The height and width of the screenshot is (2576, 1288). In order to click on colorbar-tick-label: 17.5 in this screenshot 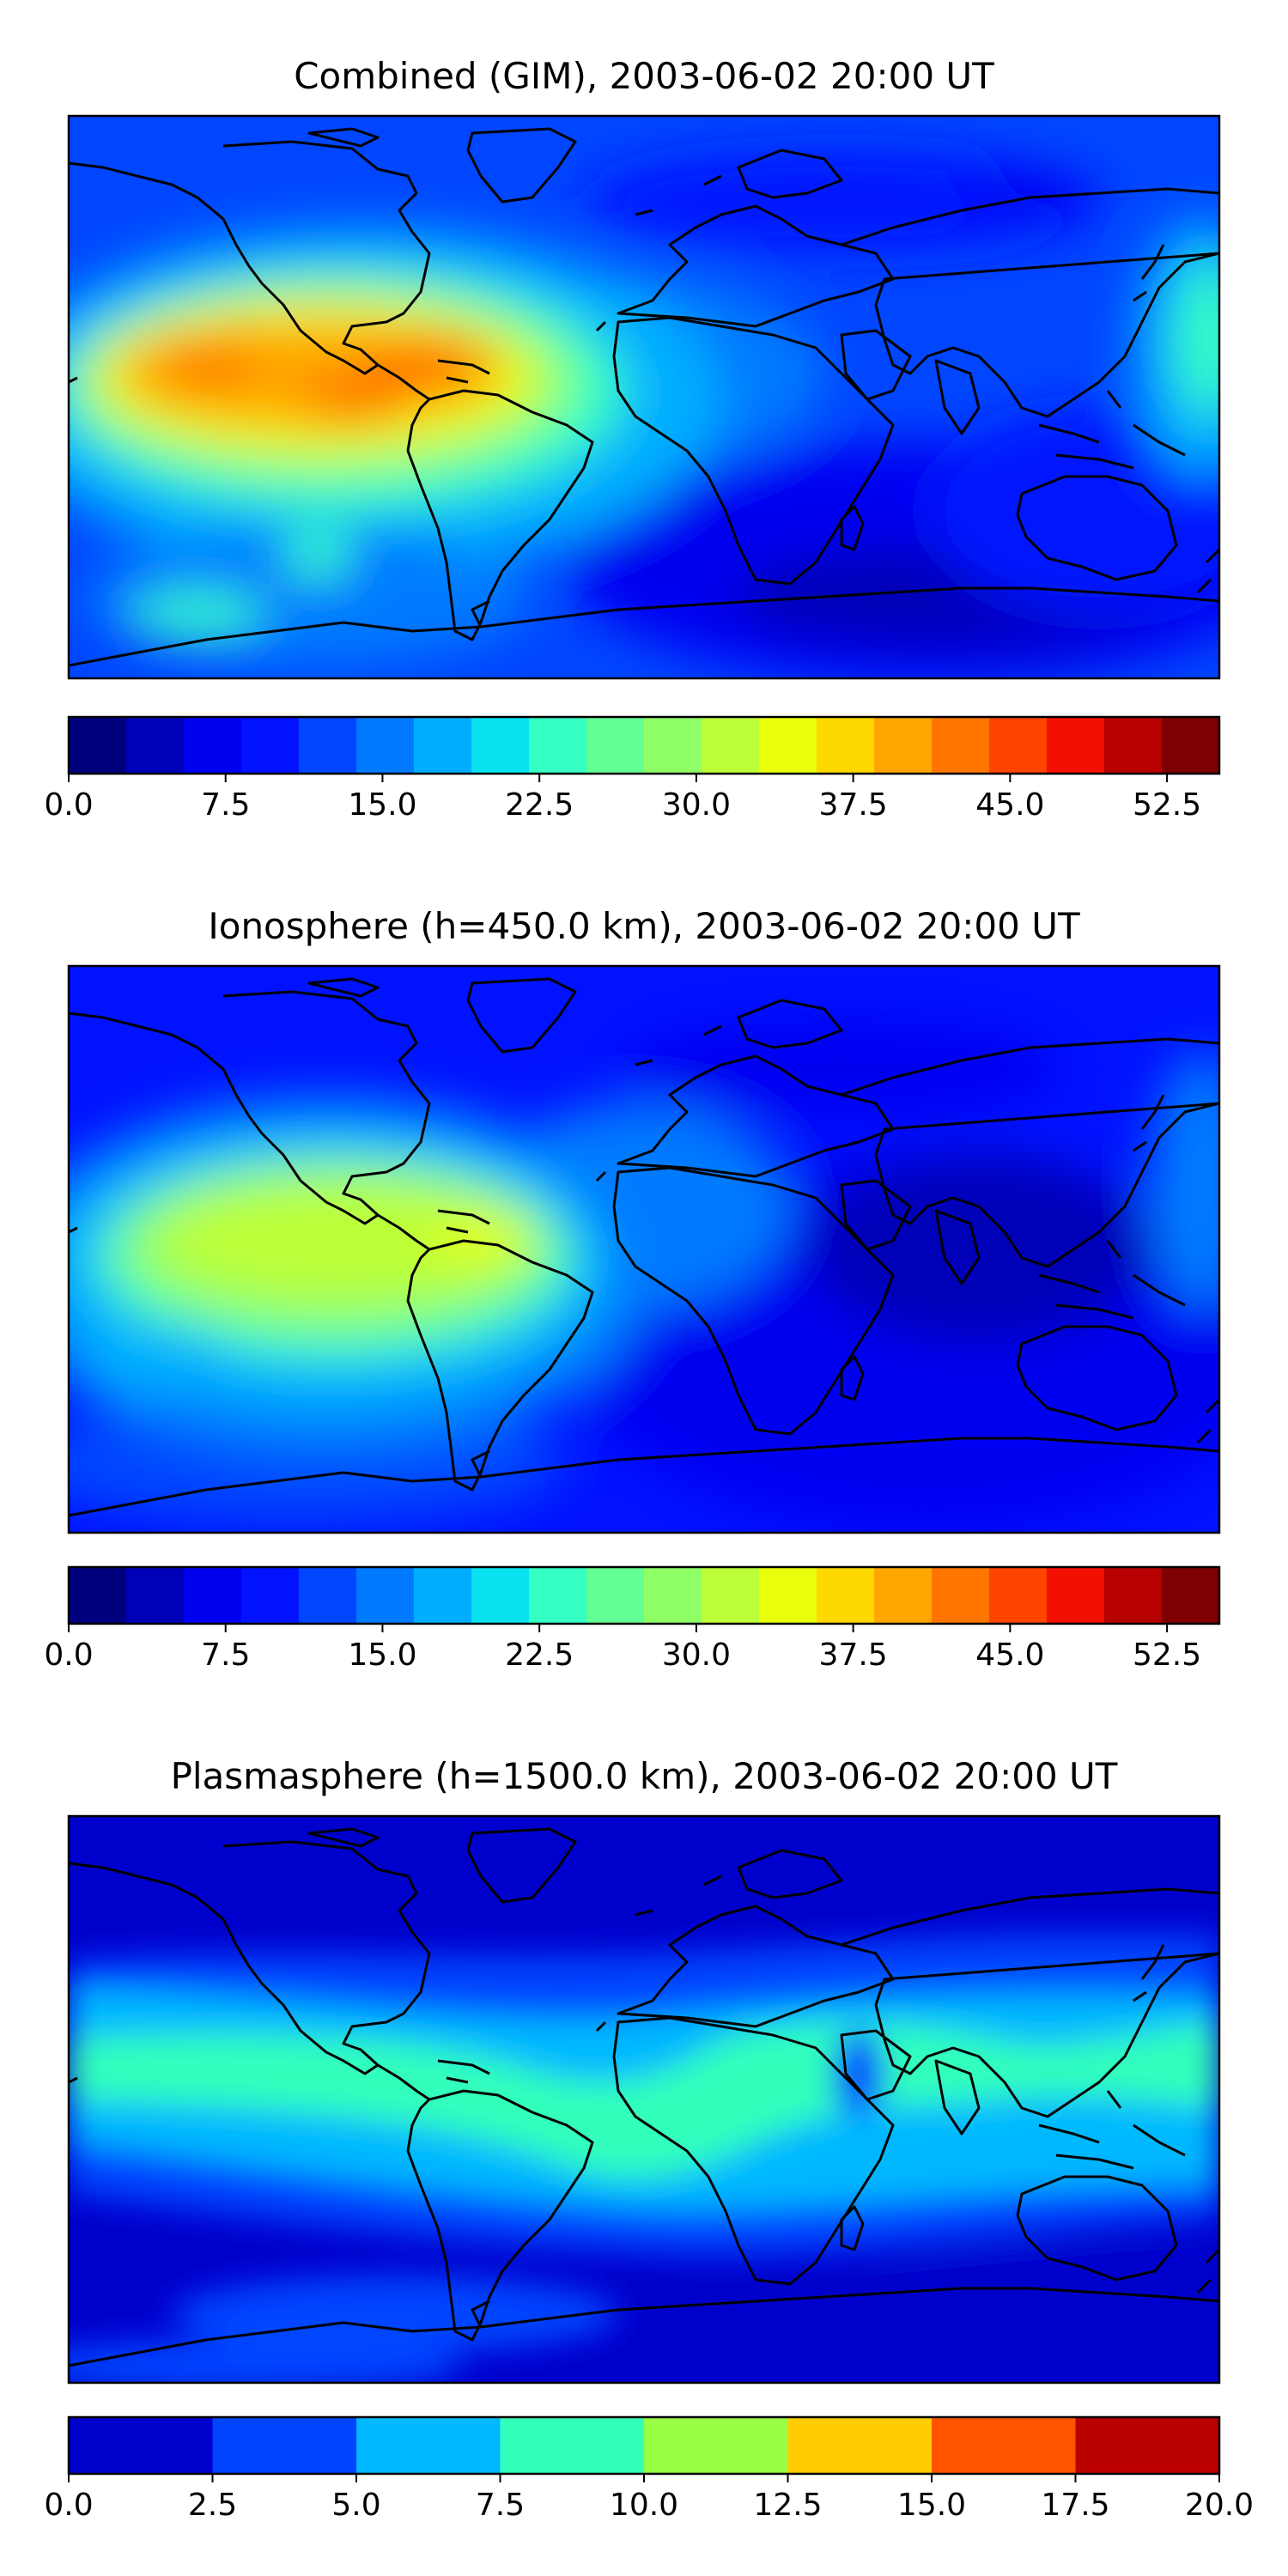, I will do `click(1075, 2506)`.